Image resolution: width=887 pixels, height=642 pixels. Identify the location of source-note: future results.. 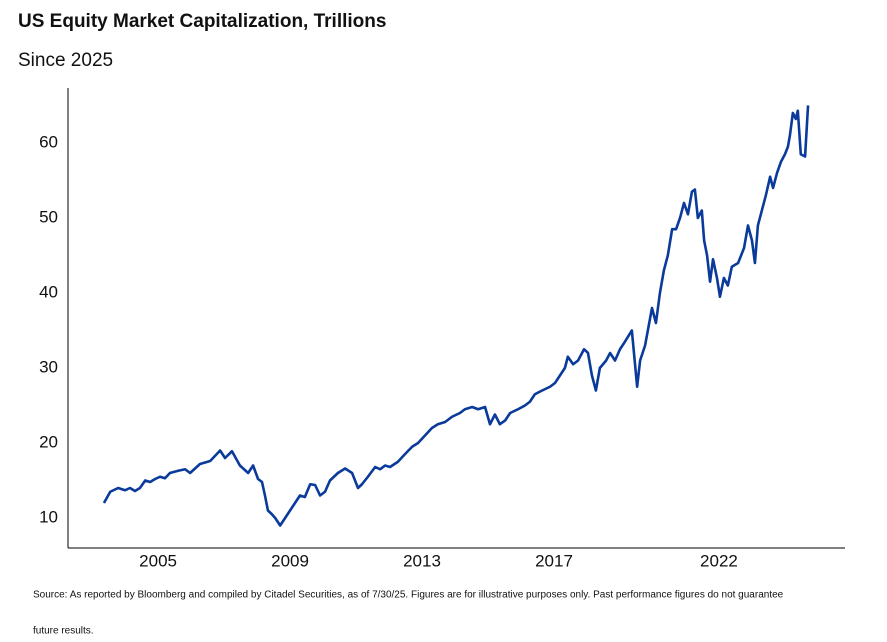
(63, 631).